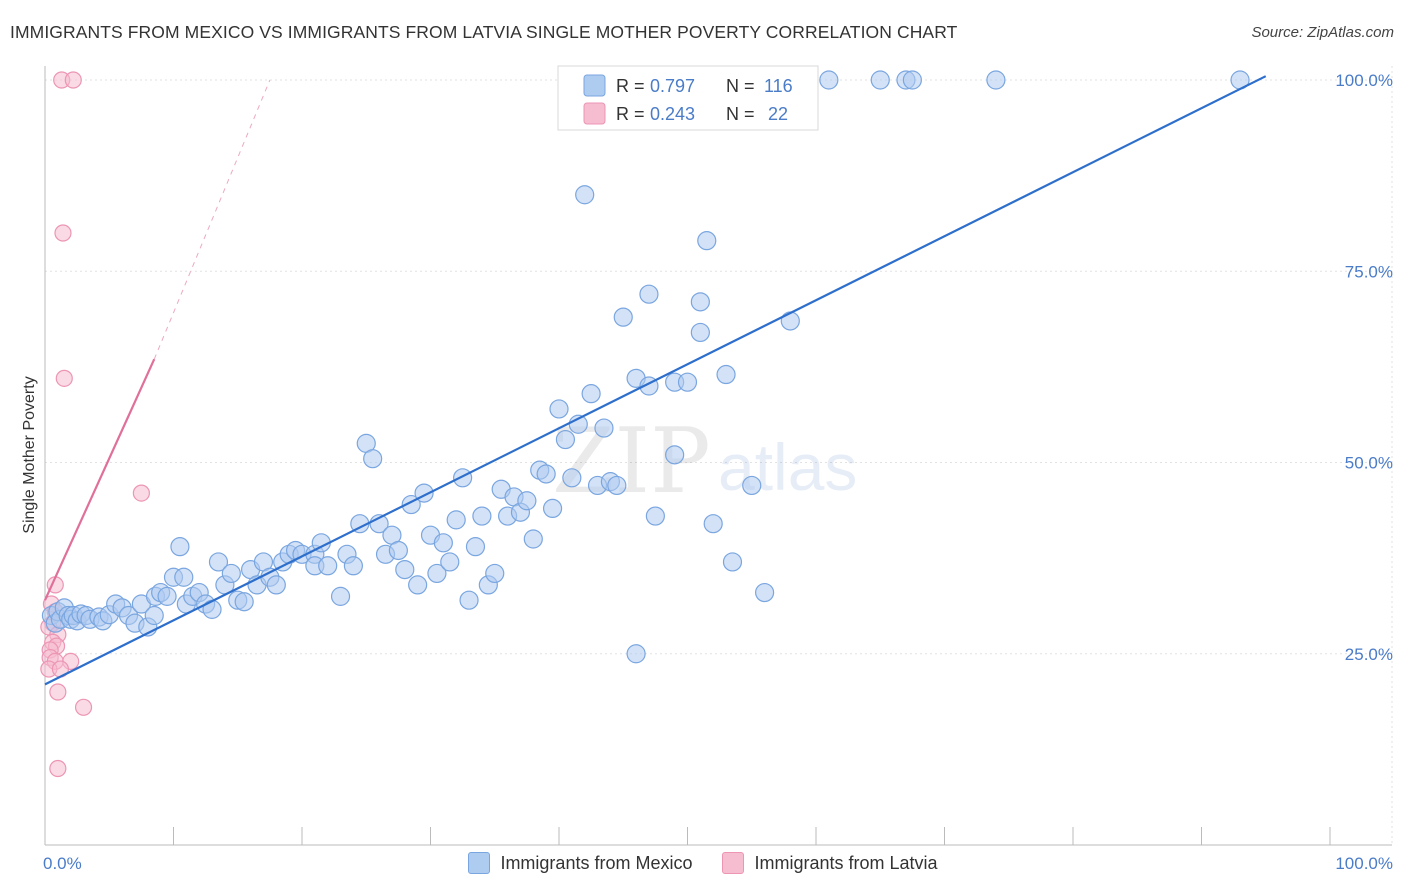 The image size is (1406, 892). I want to click on source-credit: Source: ZipAtlas.com, so click(1322, 32).